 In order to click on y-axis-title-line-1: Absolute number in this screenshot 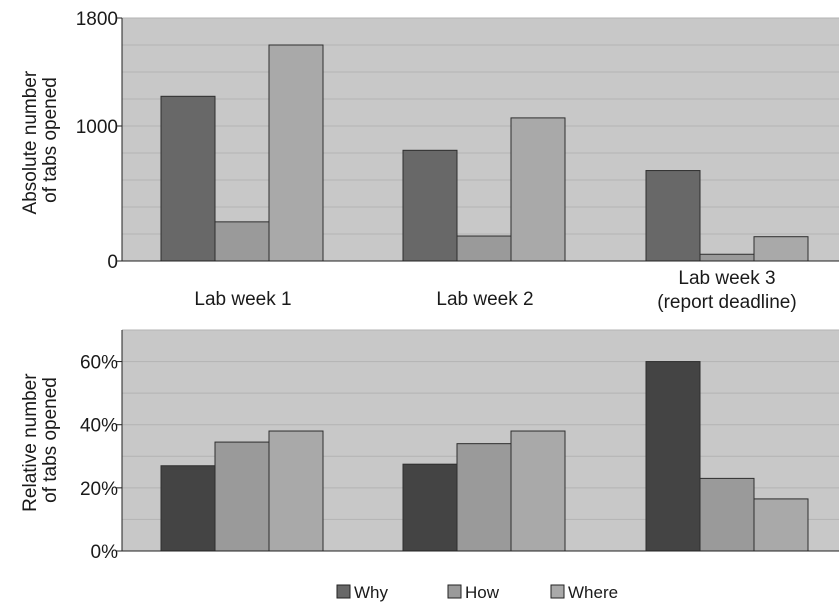, I will do `click(30, 142)`.